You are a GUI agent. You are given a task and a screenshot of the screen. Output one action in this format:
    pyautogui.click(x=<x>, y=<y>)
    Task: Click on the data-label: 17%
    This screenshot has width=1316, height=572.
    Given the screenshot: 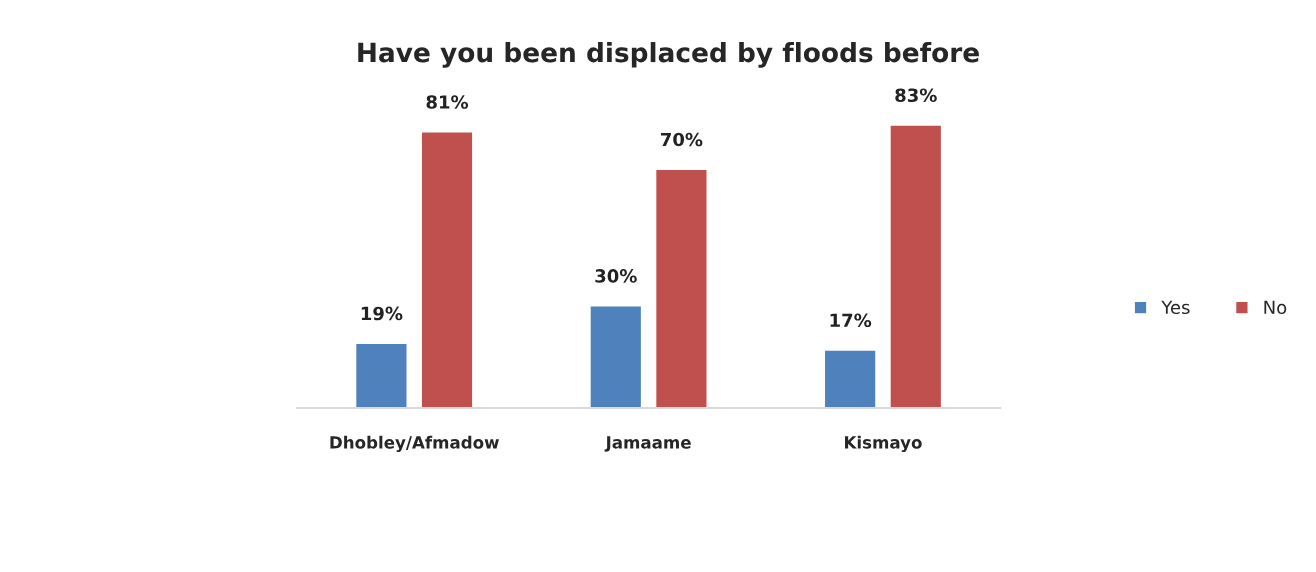 What is the action you would take?
    pyautogui.click(x=851, y=320)
    